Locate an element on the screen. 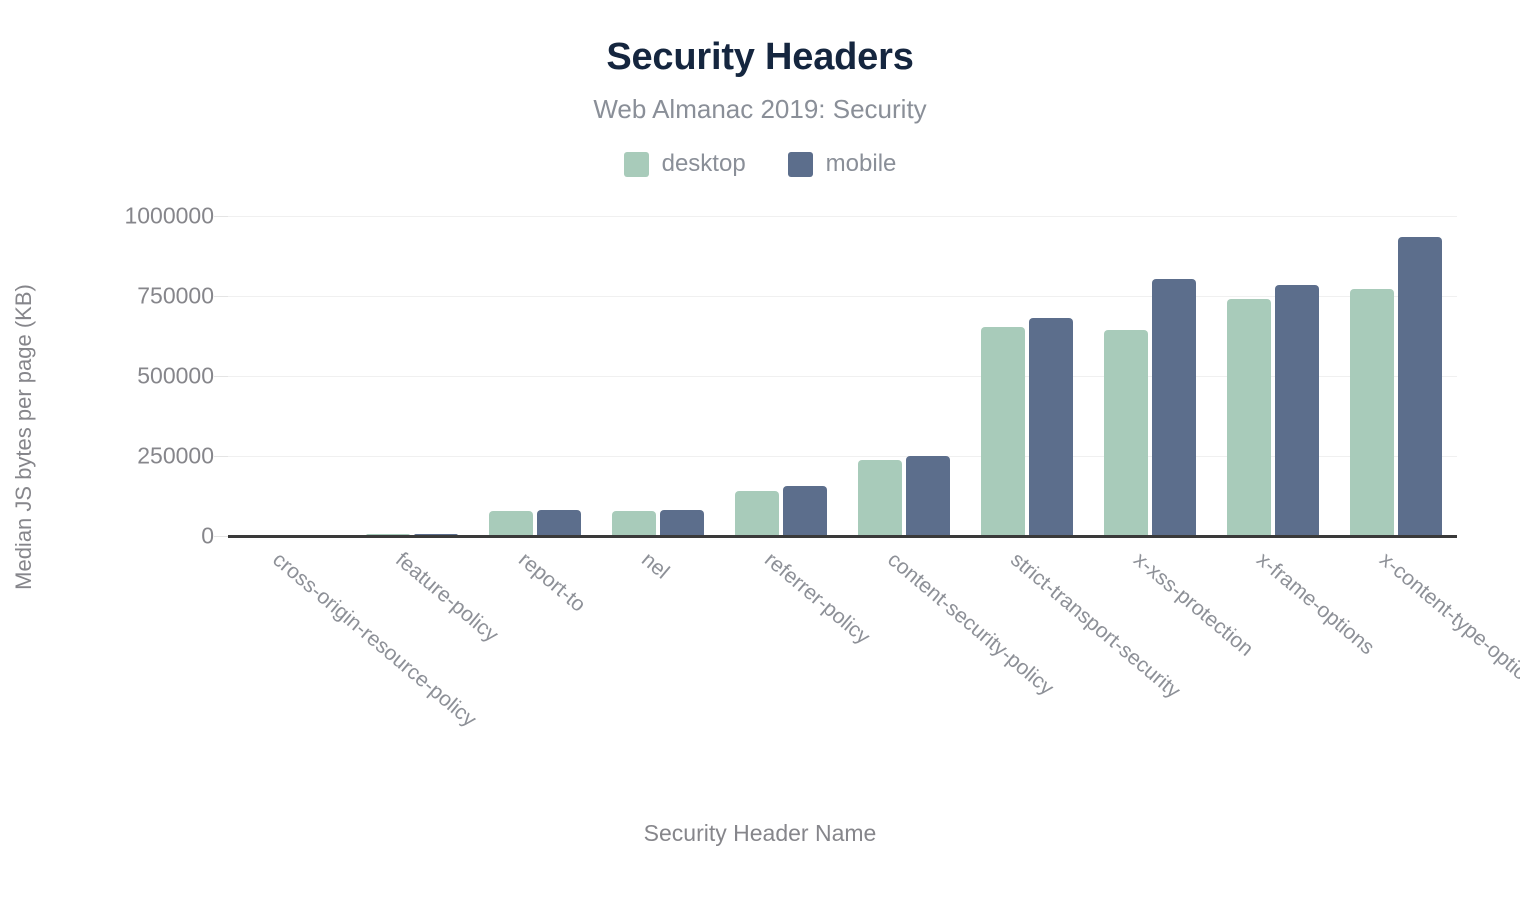 This screenshot has height=900, width=1520. x-axis-tick-label: x-frame-options is located at coordinates (1315, 604).